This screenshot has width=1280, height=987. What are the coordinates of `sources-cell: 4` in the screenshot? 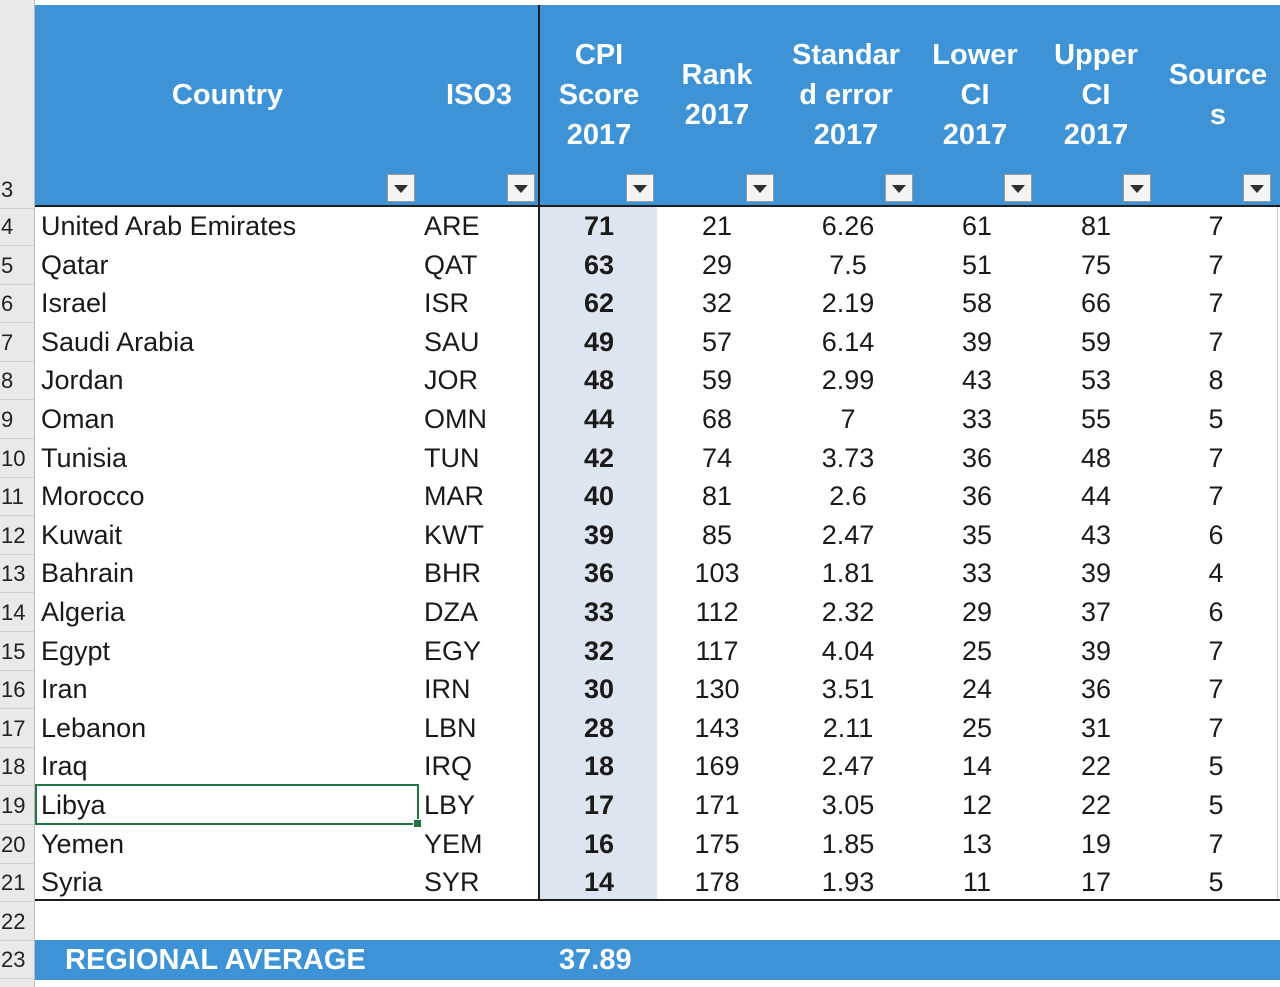 It's located at (1216, 573).